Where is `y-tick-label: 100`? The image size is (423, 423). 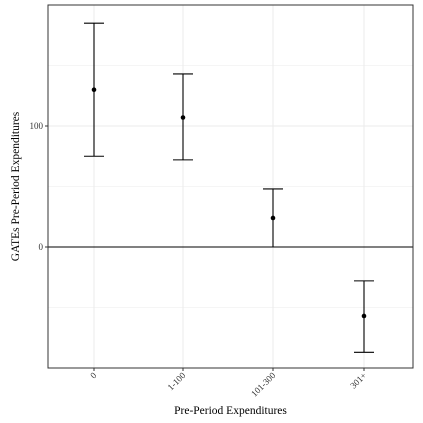
y-tick-label: 100 is located at coordinates (37, 126).